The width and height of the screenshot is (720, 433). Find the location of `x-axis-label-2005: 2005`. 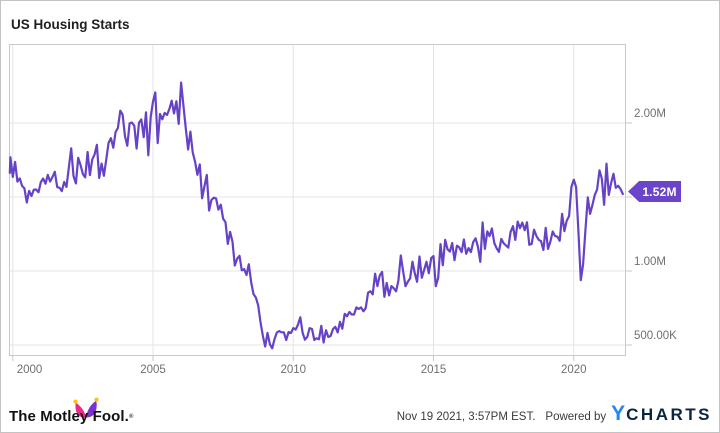

x-axis-label-2005: 2005 is located at coordinates (153, 370).